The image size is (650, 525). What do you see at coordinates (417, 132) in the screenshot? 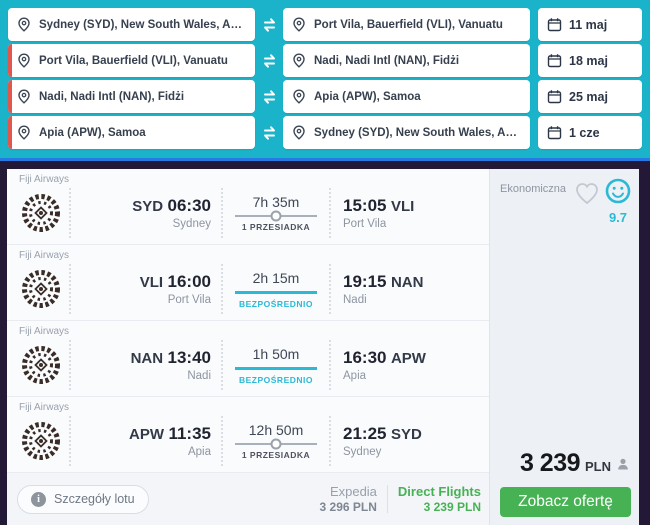
I see `destination-value: Sydney (SYD), New South Wales, Australia` at bounding box center [417, 132].